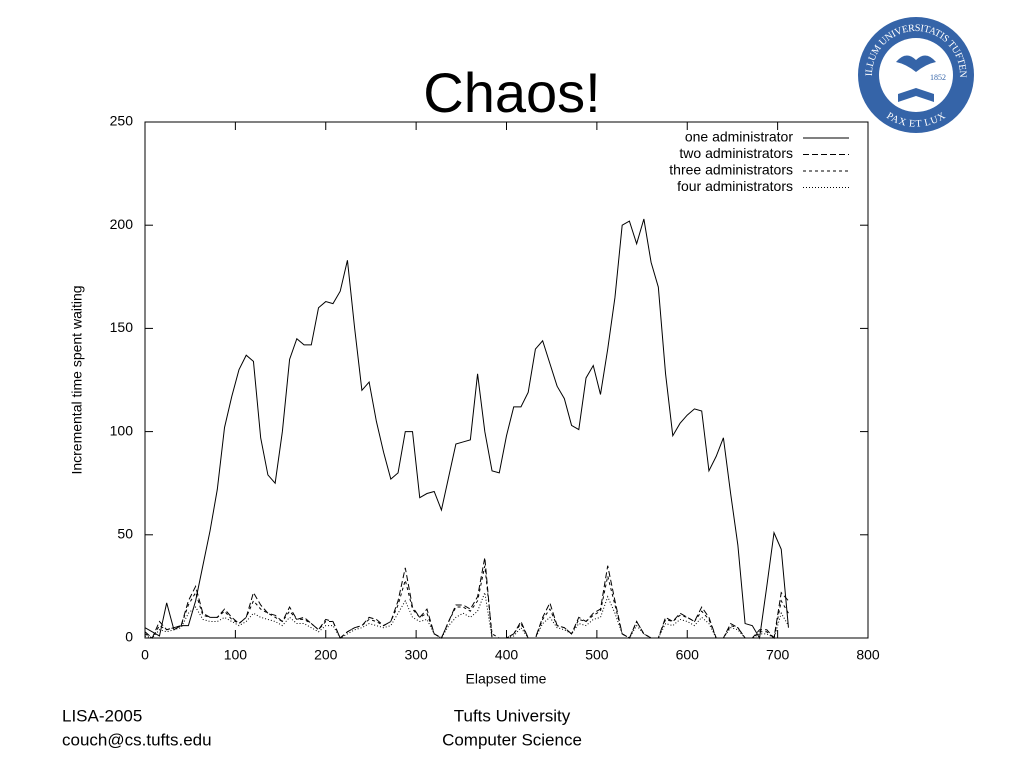 The height and width of the screenshot is (768, 1024). What do you see at coordinates (122, 430) in the screenshot?
I see `y-tick-label: 100` at bounding box center [122, 430].